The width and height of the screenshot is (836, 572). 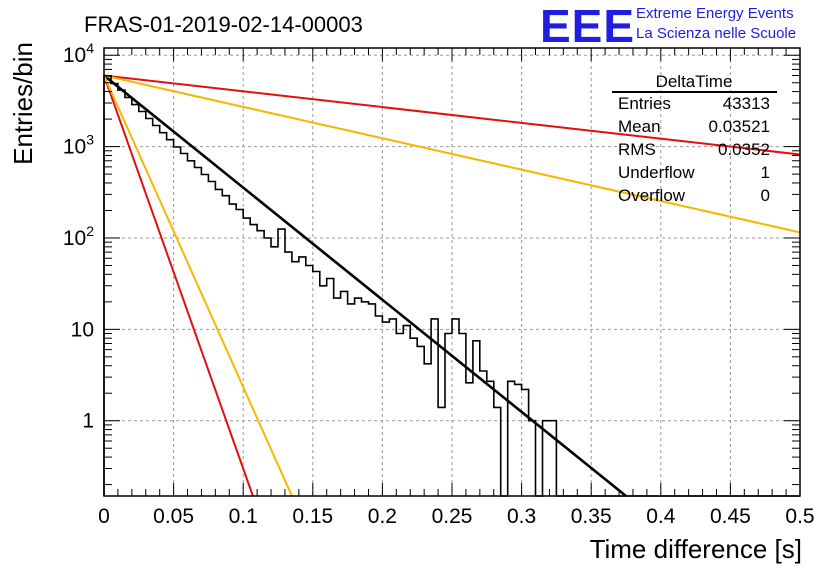 What do you see at coordinates (243, 516) in the screenshot?
I see `x-tick-label-2: 0.1` at bounding box center [243, 516].